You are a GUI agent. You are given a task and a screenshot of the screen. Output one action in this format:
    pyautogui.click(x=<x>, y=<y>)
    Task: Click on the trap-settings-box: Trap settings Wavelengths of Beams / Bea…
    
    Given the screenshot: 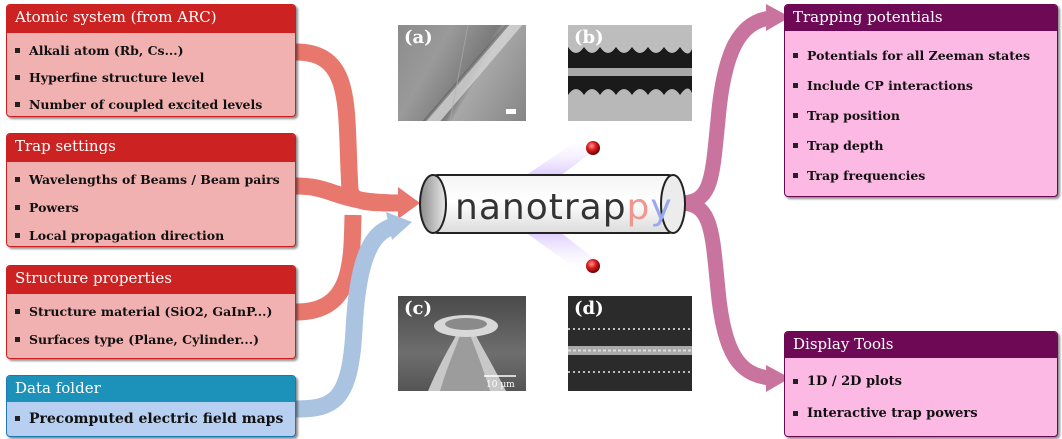 What is the action you would take?
    pyautogui.click(x=151, y=190)
    